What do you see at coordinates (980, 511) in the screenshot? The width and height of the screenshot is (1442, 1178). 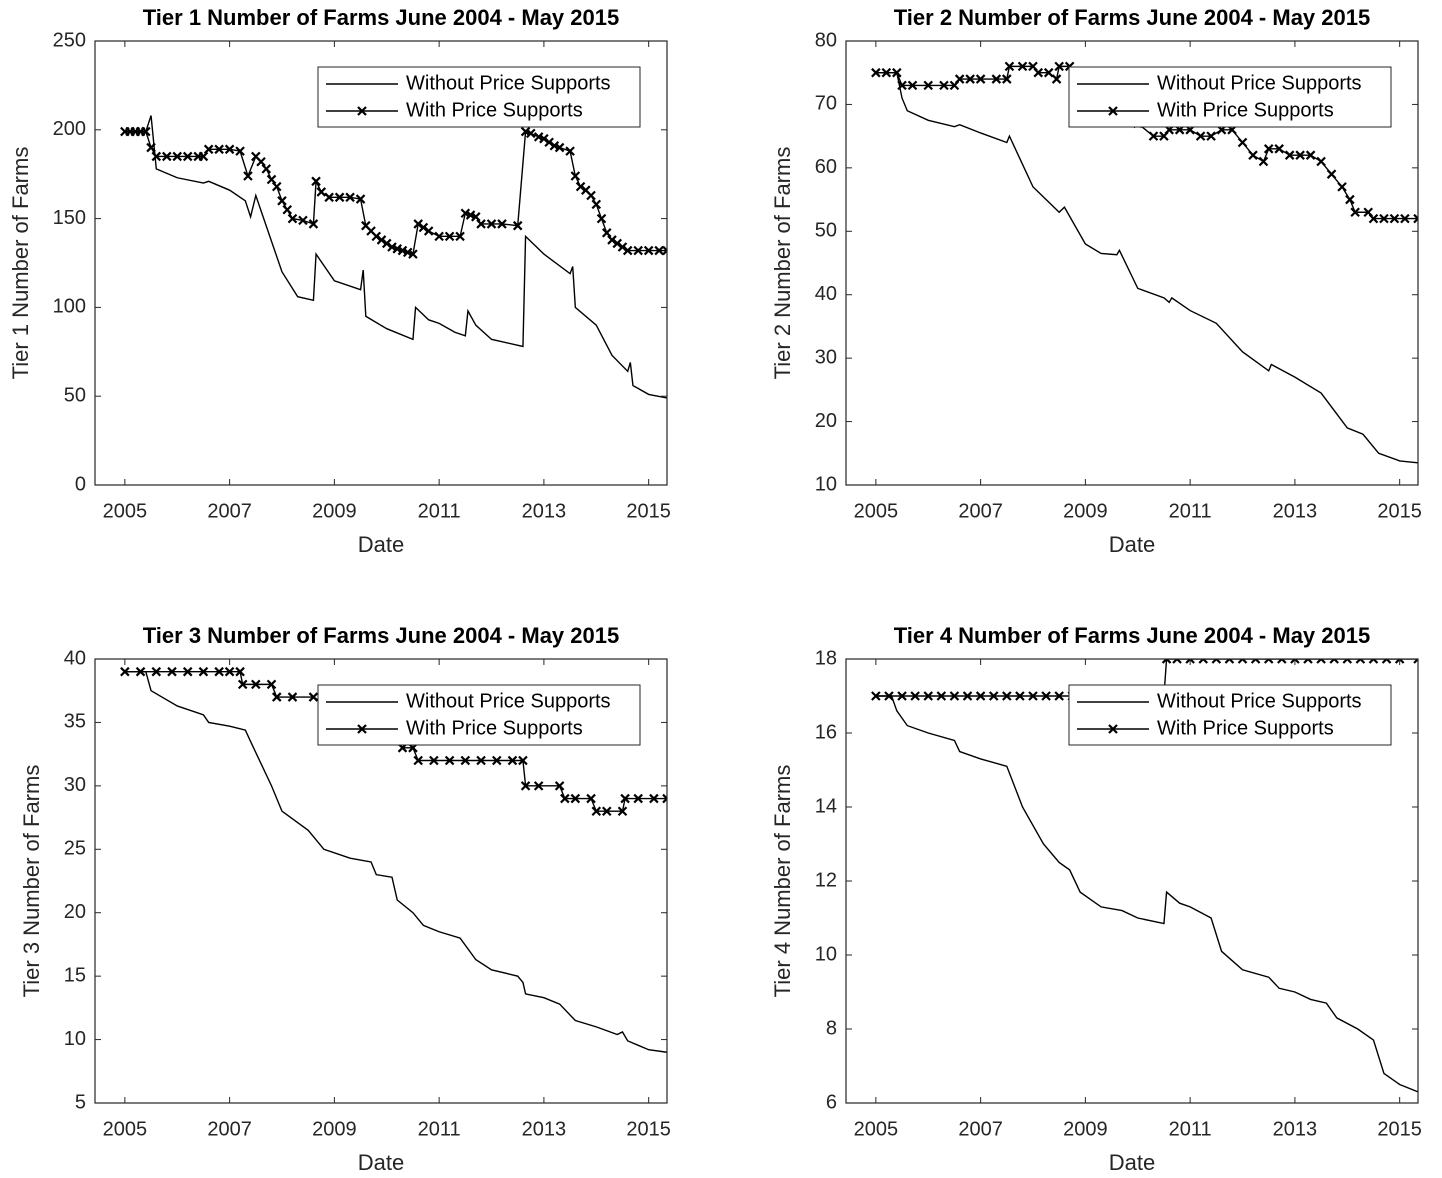 I see `x-tick-label: 2007` at bounding box center [980, 511].